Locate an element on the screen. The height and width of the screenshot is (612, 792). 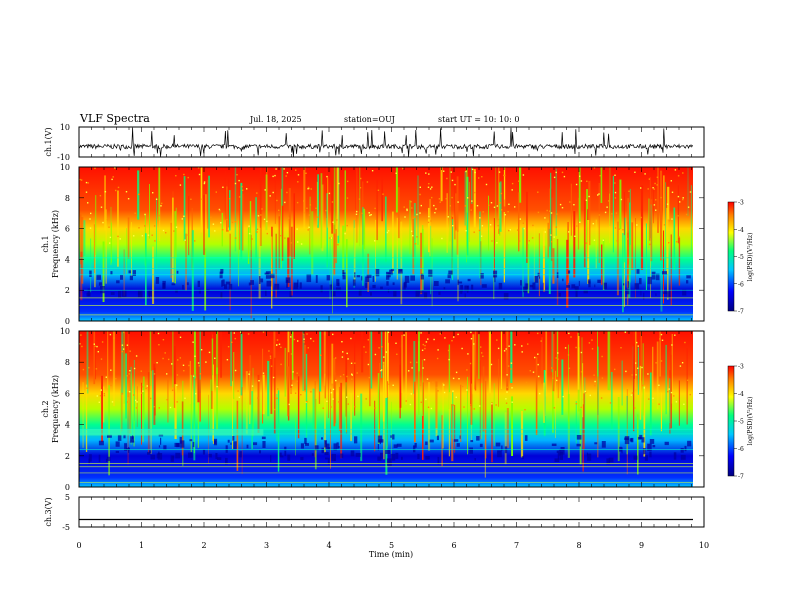
frequency-tick-label: 8 is located at coordinates (67, 198).